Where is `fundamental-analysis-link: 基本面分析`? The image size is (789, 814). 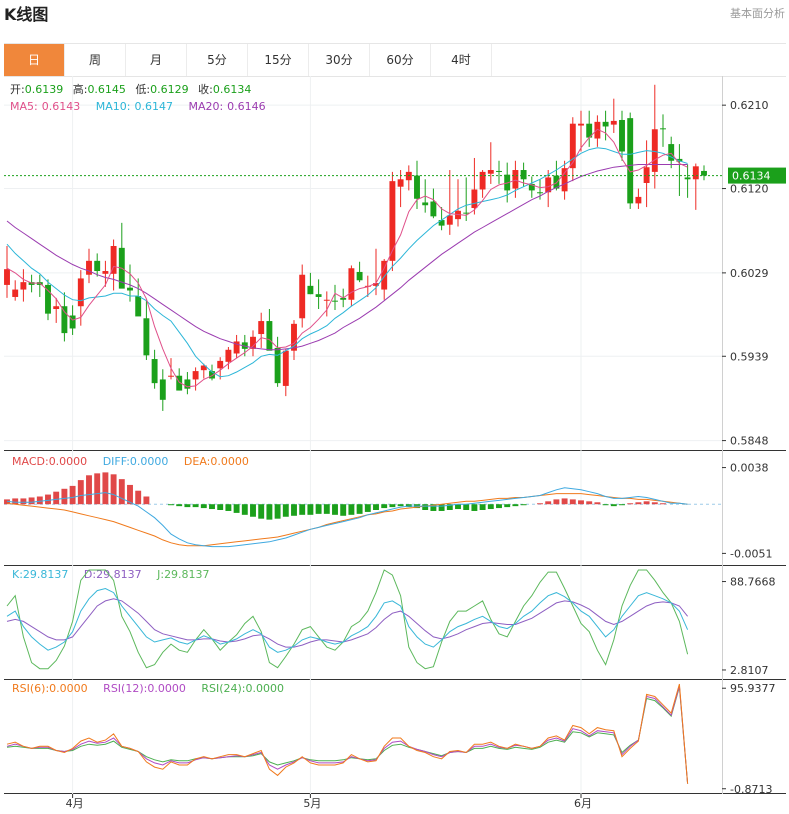
fundamental-analysis-link: 基本面分析 is located at coordinates (757, 13).